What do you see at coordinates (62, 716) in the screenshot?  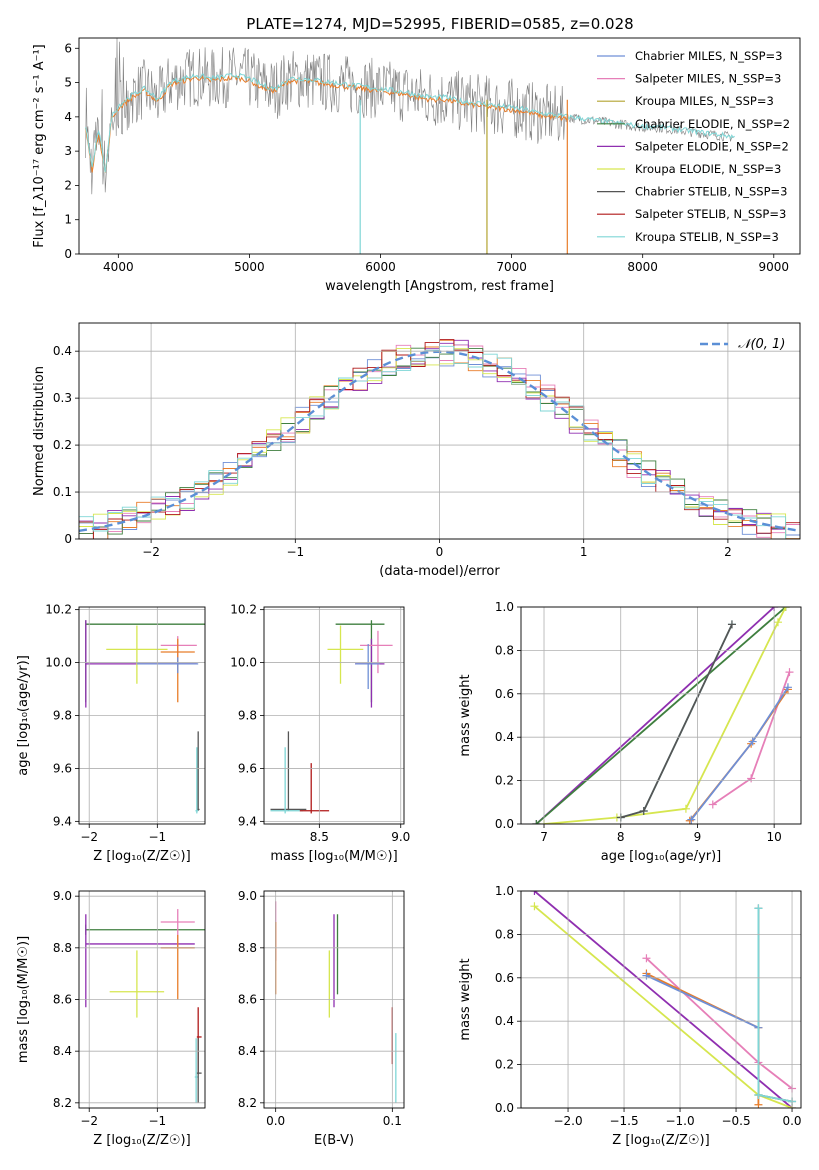 I see `y-tick-label: 9.8` at bounding box center [62, 716].